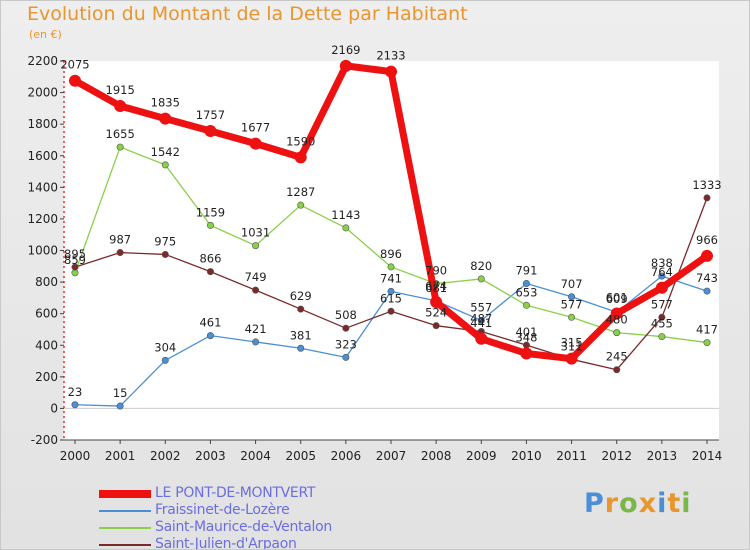  What do you see at coordinates (255, 128) in the screenshot?
I see `data-label: 1677` at bounding box center [255, 128].